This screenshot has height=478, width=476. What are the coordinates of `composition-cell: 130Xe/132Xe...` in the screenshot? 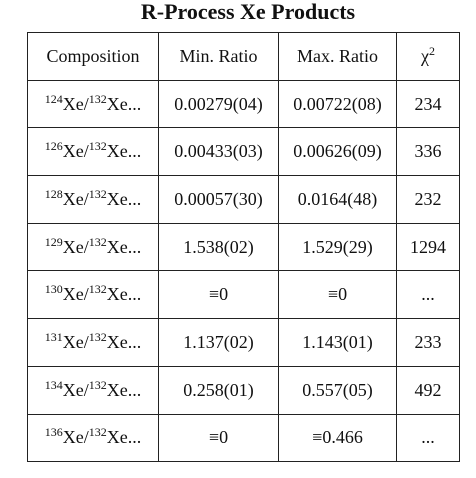 It's located at (93, 295).